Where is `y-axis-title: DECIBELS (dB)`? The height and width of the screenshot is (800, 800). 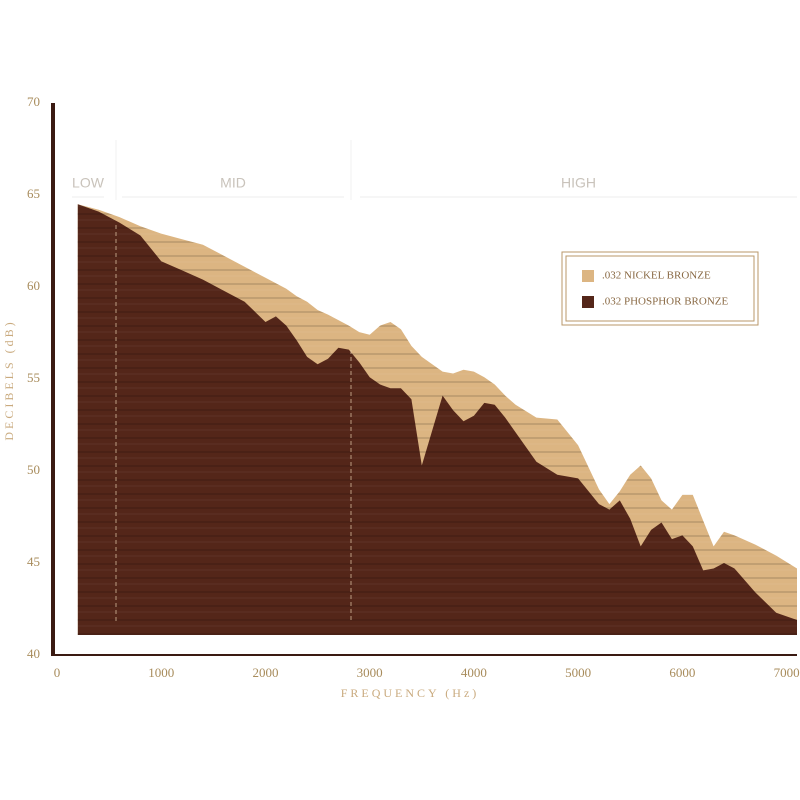
y-axis-title: DECIBELS (dB) is located at coordinates (9, 379).